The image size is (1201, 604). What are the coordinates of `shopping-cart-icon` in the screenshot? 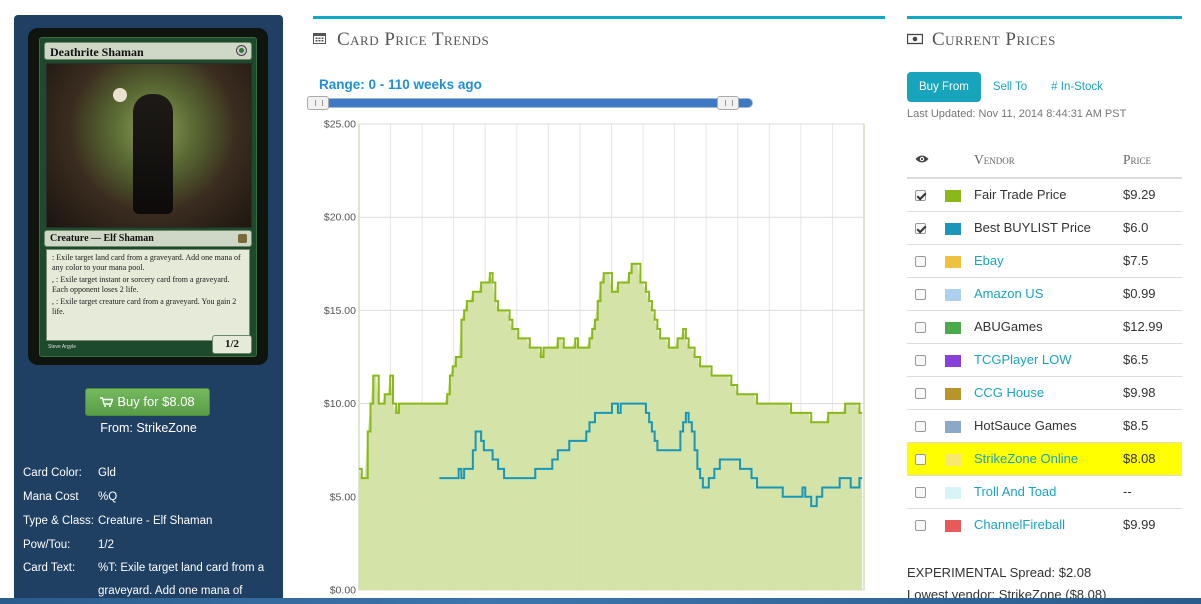 It's located at (107, 402).